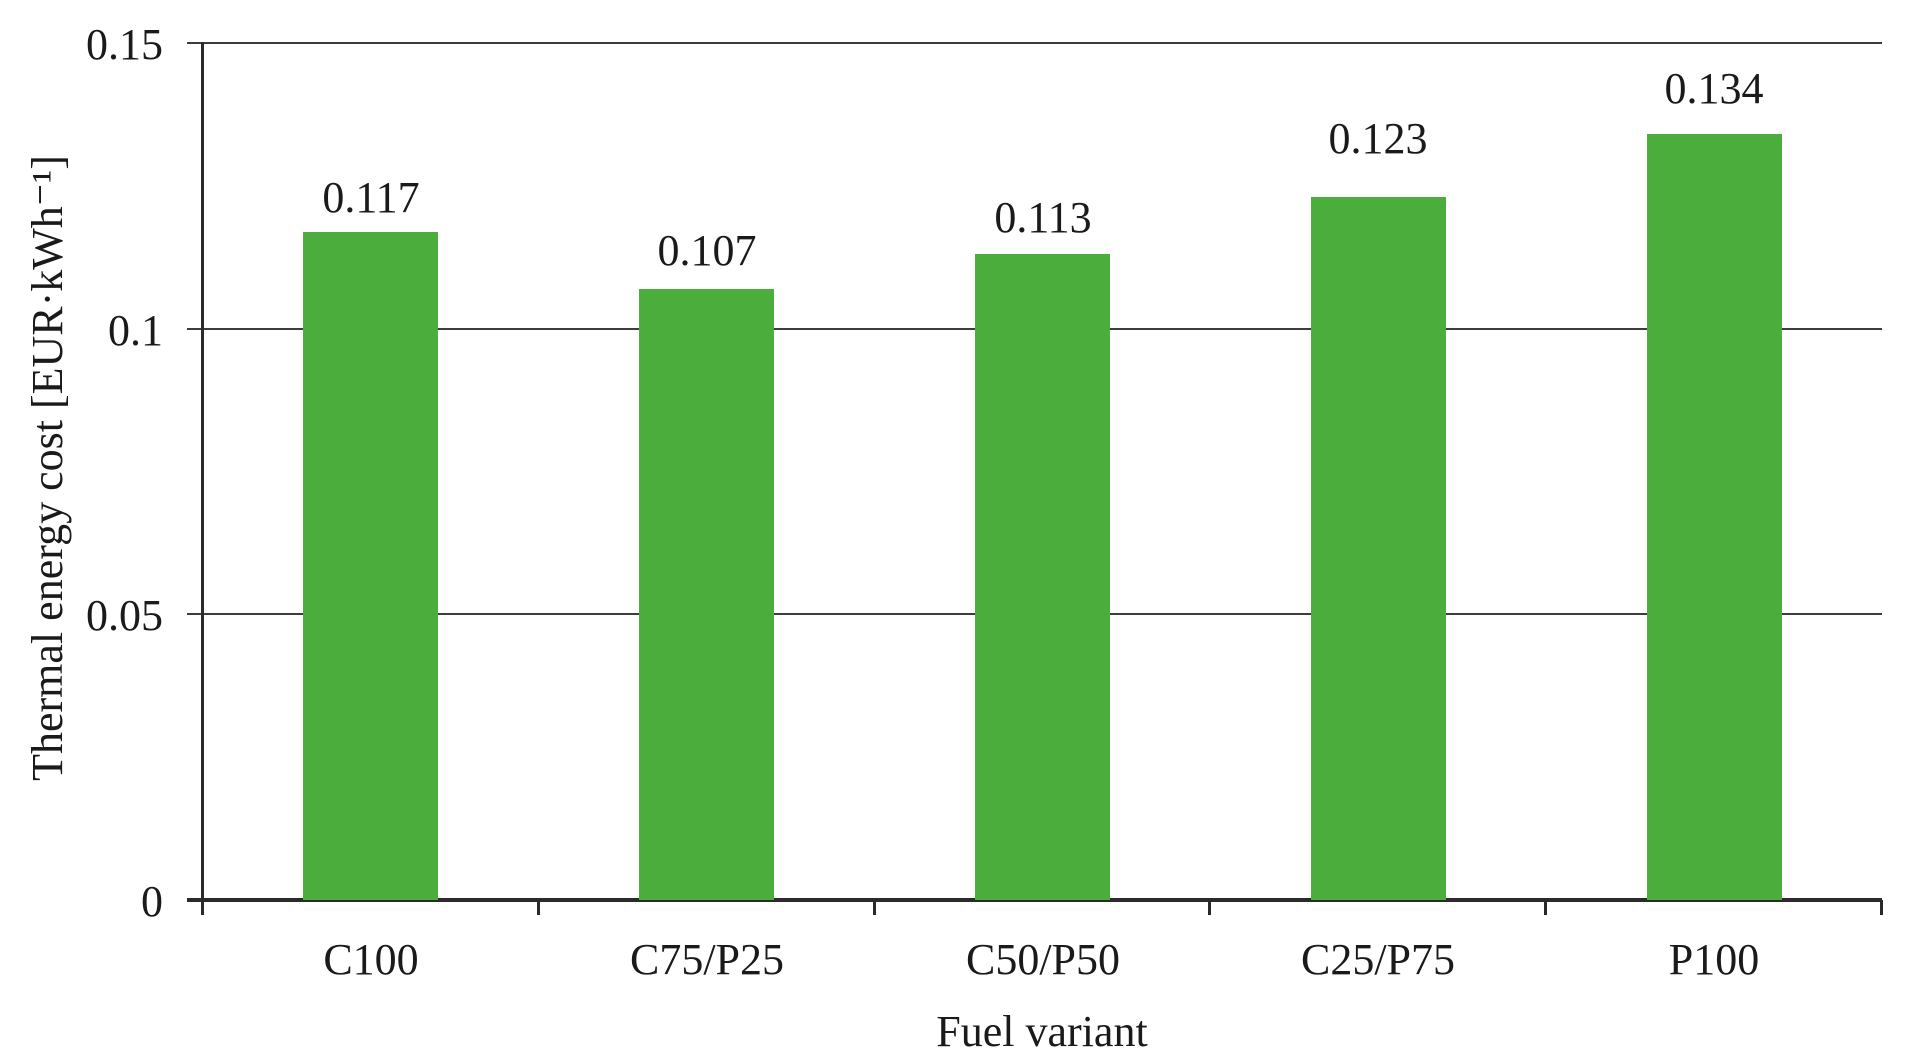 Image resolution: width=1920 pixels, height=1062 pixels. Describe the element at coordinates (371, 197) in the screenshot. I see `bar-value-label: 0.117` at that location.